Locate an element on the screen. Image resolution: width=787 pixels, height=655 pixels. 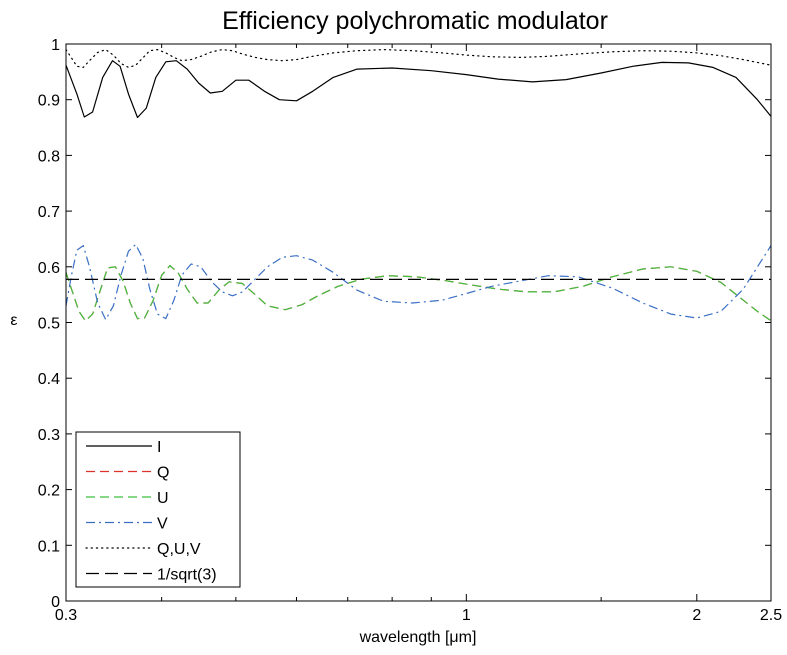
legend-label-0: I is located at coordinates (159, 447).